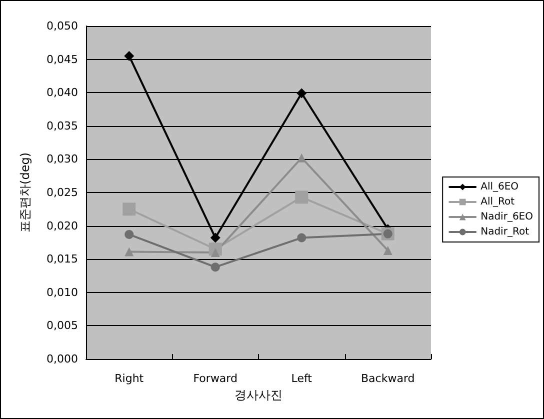 The width and height of the screenshot is (544, 419). Describe the element at coordinates (497, 202) in the screenshot. I see `legend-label: All_Rot` at that location.